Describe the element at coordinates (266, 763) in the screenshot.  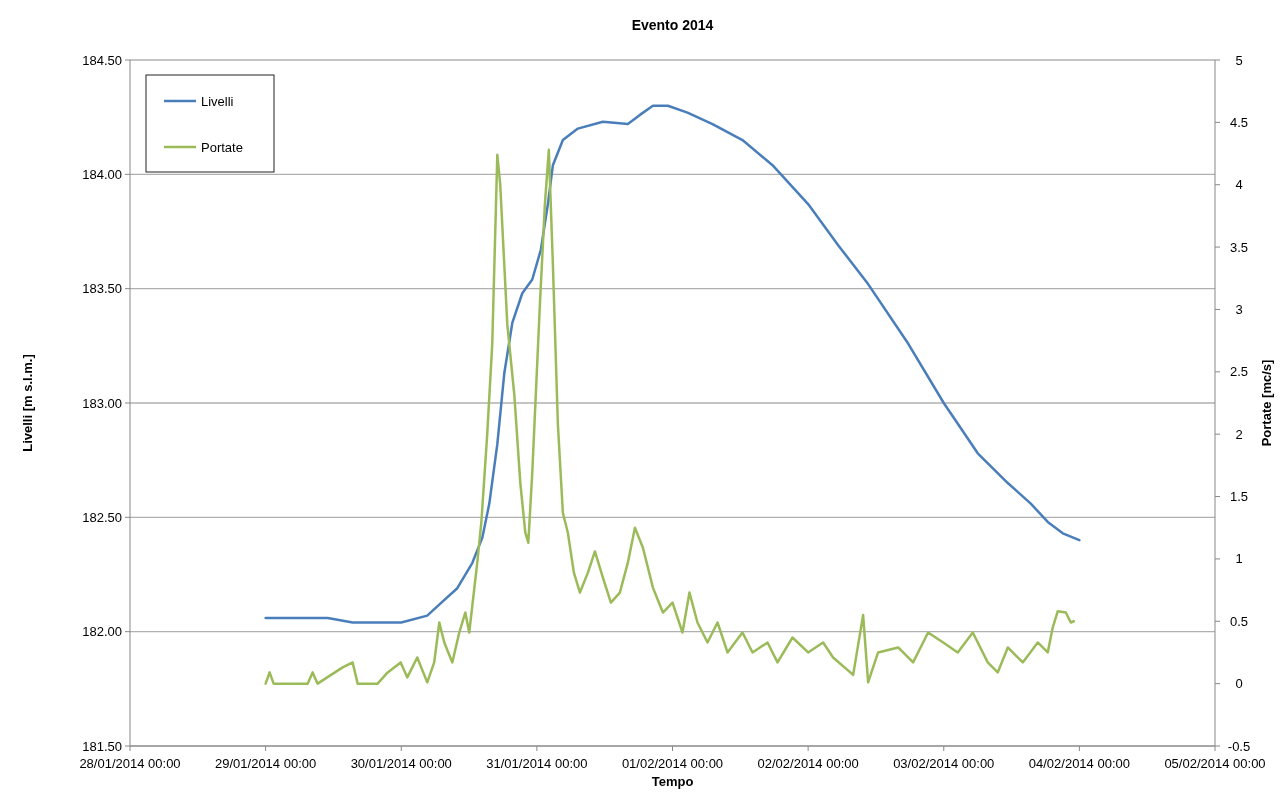
I see `x-tick-label: 29/01/2014 00:00` at that location.